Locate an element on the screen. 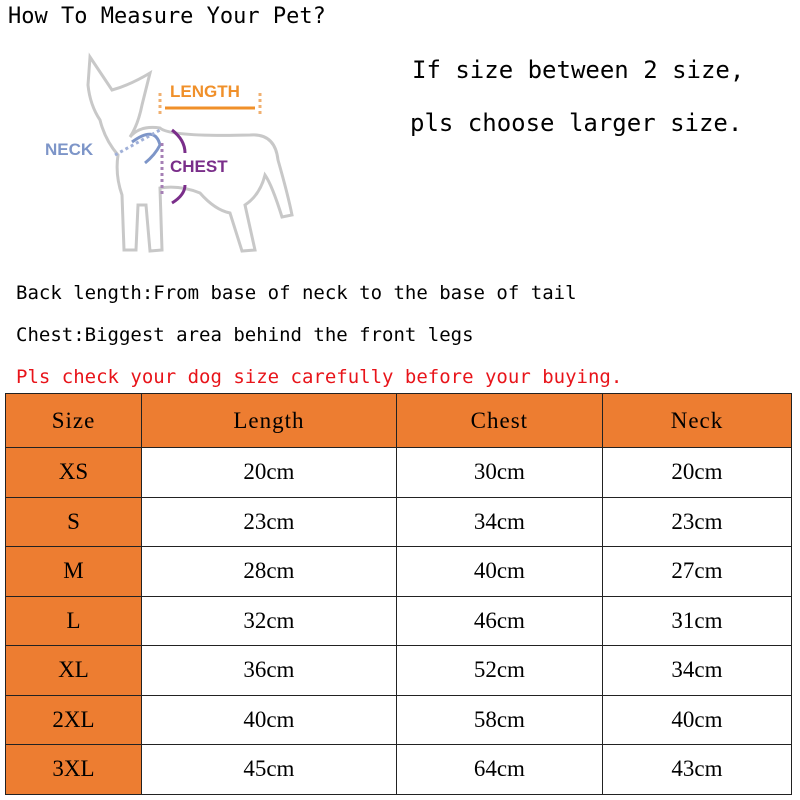 This screenshot has height=800, width=800. cell-size: XS is located at coordinates (73, 472).